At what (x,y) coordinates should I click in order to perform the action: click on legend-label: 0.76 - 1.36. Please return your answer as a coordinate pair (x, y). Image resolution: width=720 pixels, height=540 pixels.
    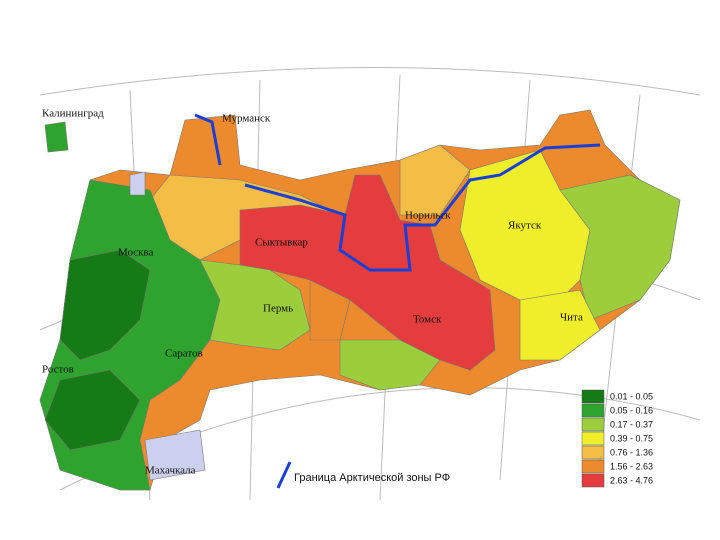
    Looking at the image, I should click on (631, 452).